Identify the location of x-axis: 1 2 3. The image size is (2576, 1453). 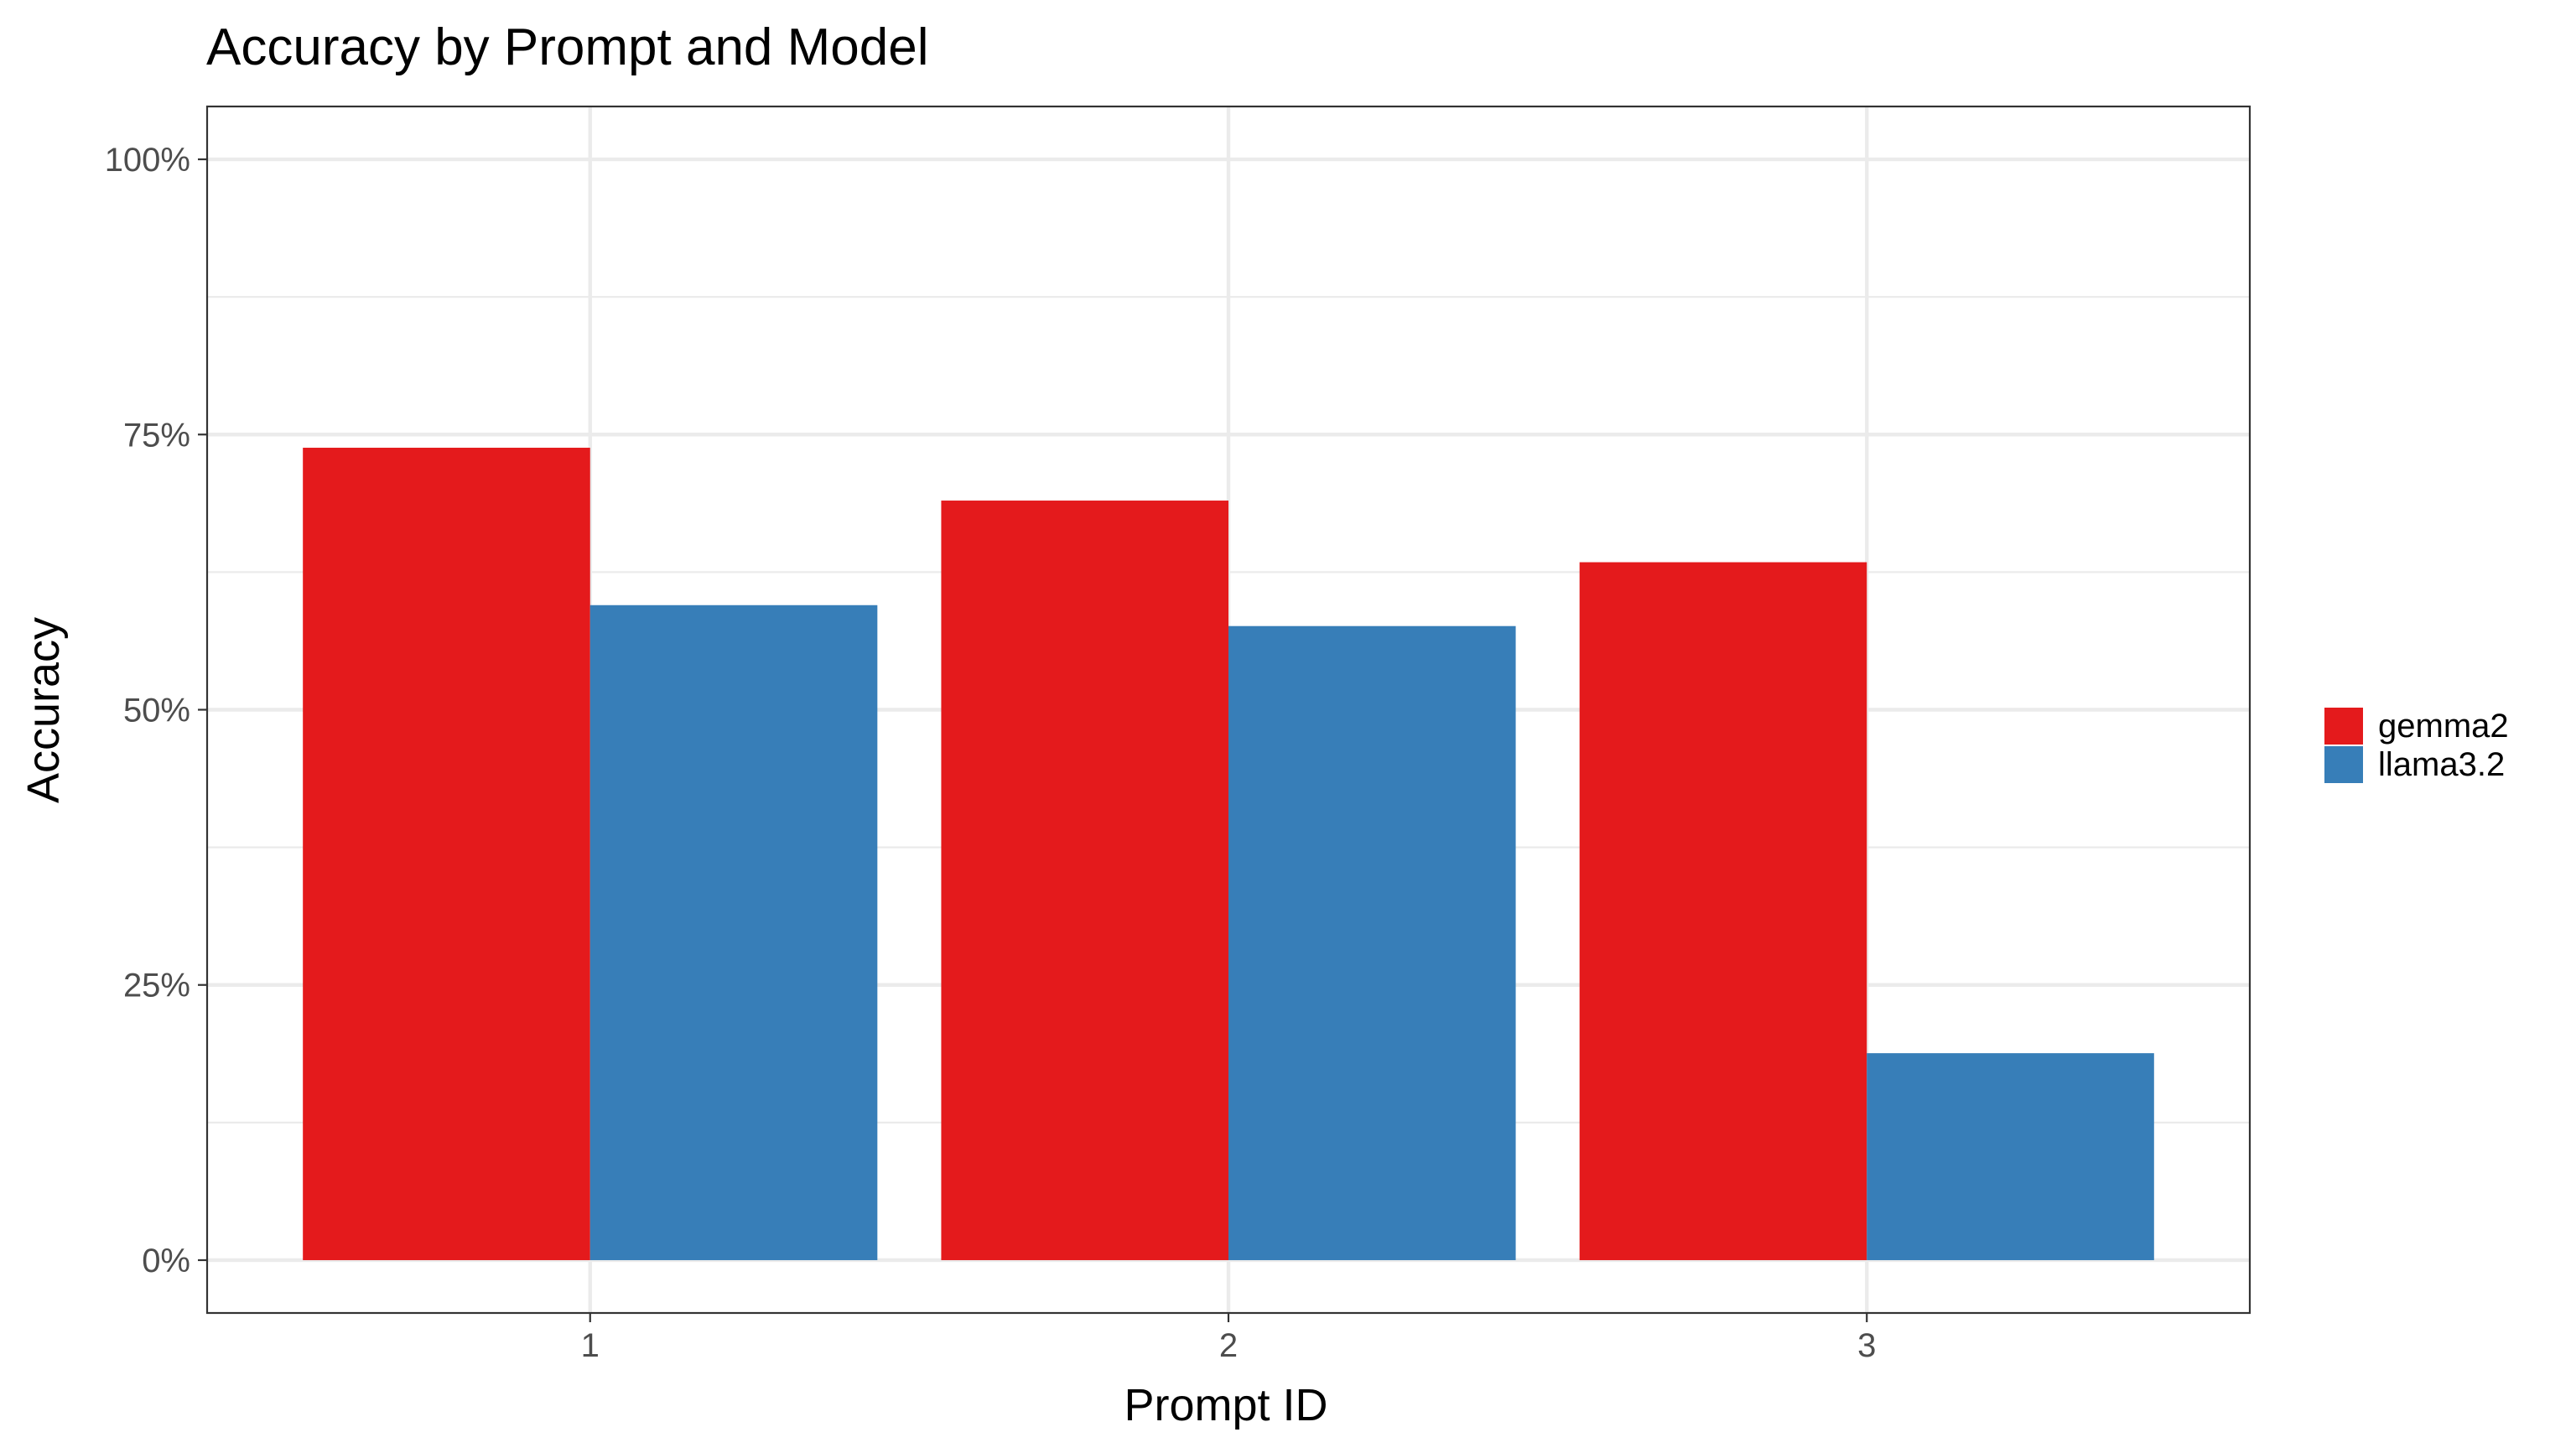
(1228, 1338).